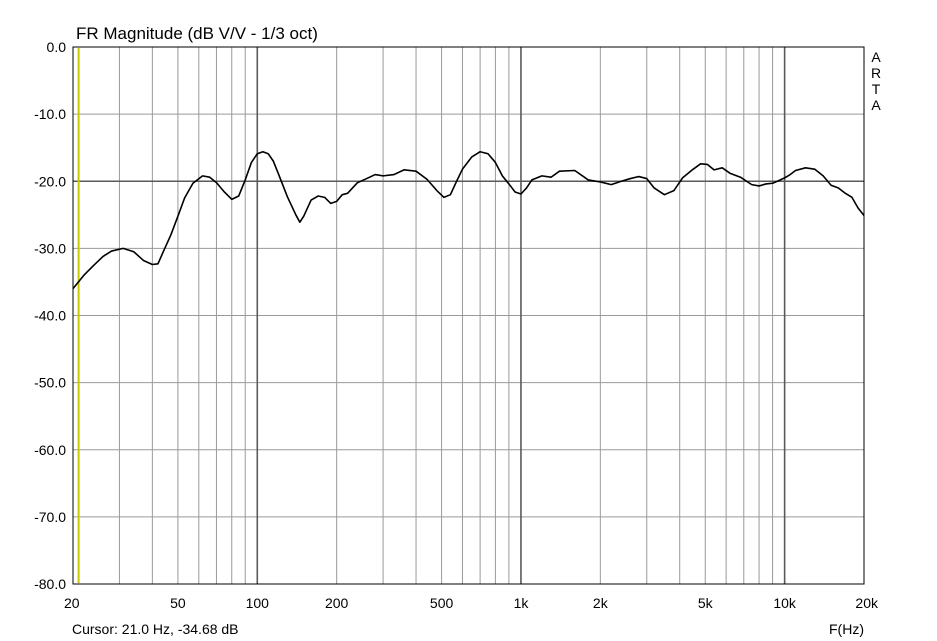 The width and height of the screenshot is (937, 641). Describe the element at coordinates (867, 603) in the screenshot. I see `x-tick-label: 20k` at that location.